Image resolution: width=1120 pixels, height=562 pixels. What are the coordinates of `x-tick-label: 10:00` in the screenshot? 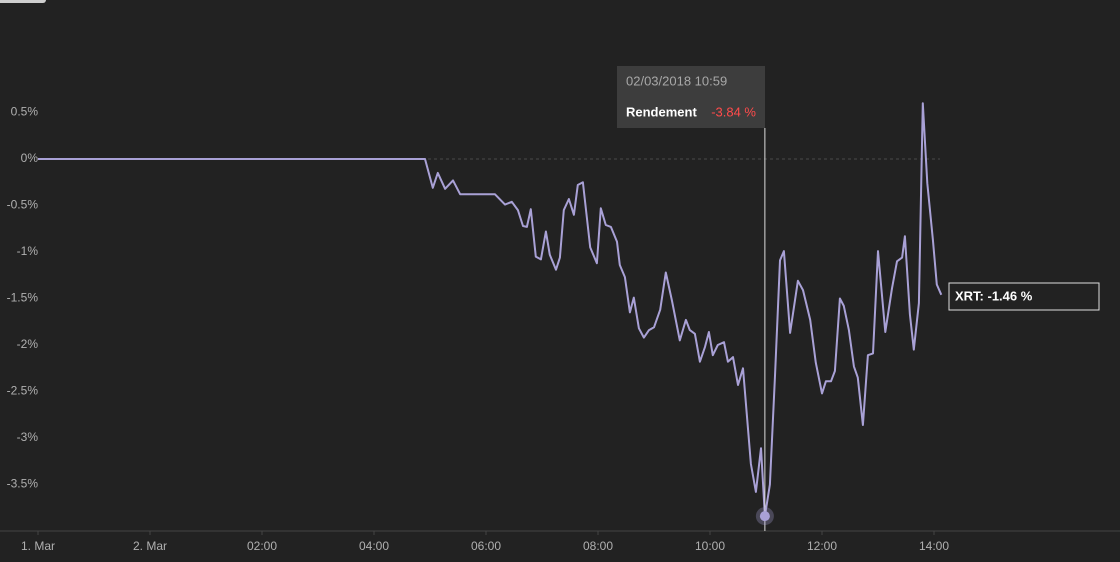 It's located at (710, 546).